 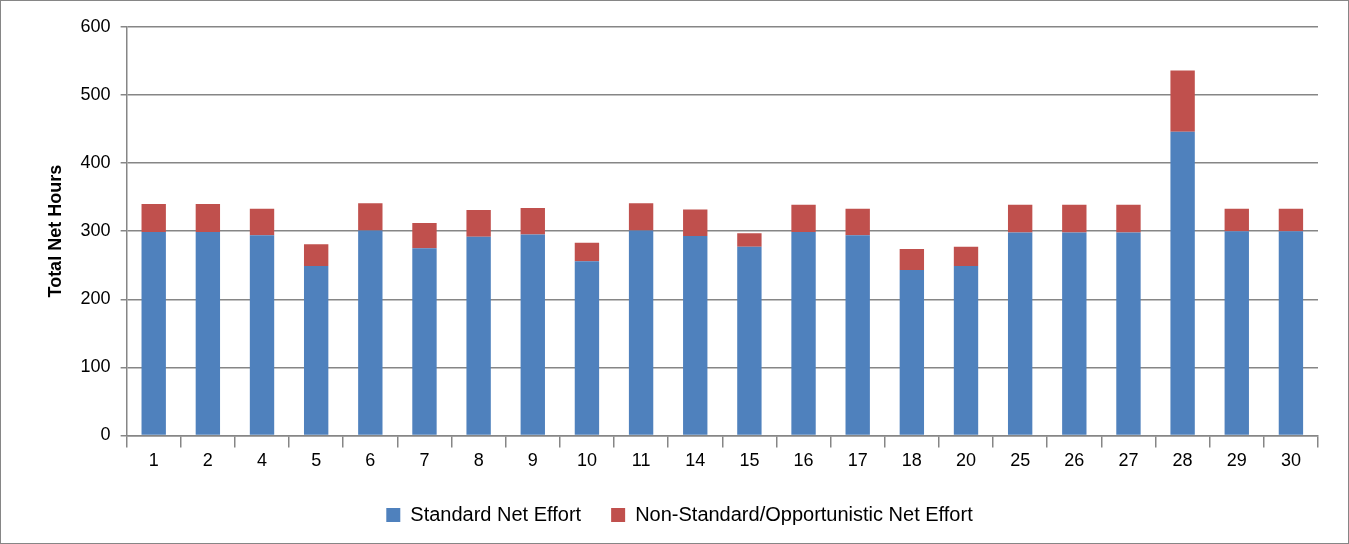 I want to click on x-tick-label: 29, so click(x=1236, y=460).